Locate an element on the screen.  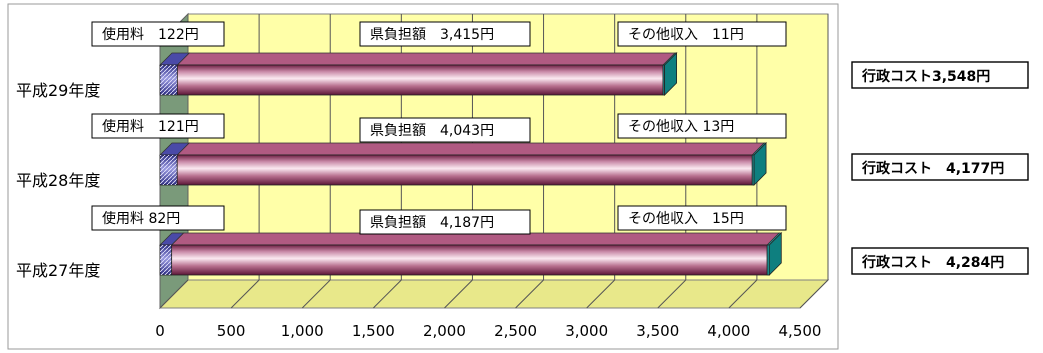
x-tick-label: 3,500 is located at coordinates (657, 331).